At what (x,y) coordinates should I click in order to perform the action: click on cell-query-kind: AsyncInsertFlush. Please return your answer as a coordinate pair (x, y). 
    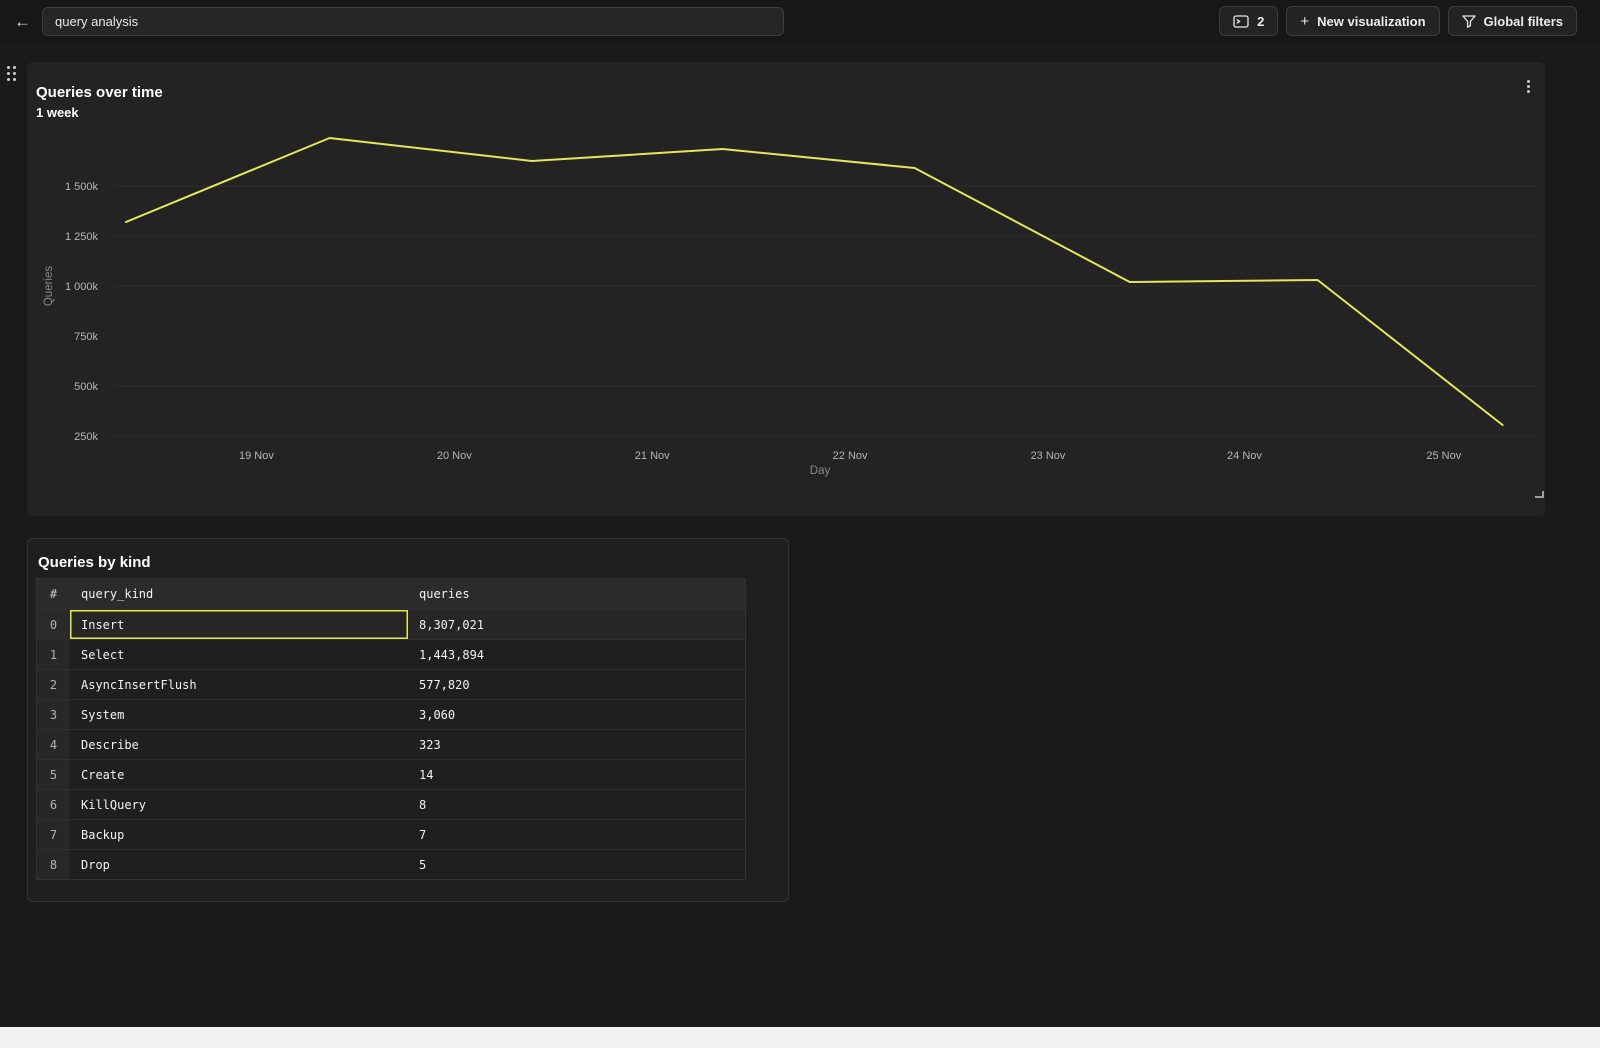
    Looking at the image, I should click on (139, 684).